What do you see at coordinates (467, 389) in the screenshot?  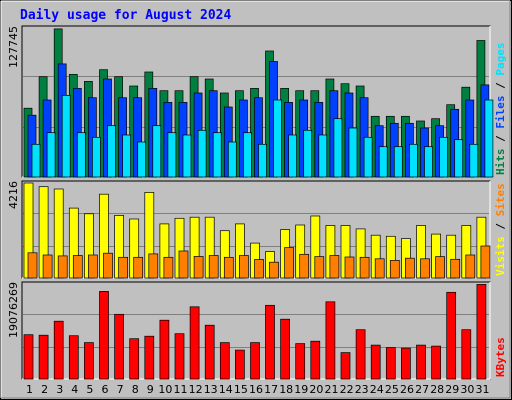 I see `x-tick-label-30: 30` at bounding box center [467, 389].